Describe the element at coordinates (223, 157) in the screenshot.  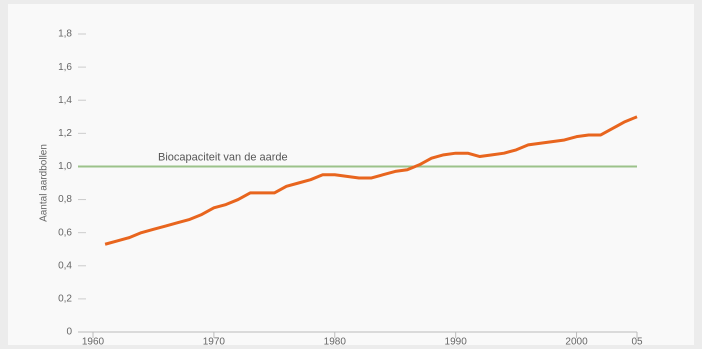
I see `reference-label: Biocapaciteit van de aarde` at that location.